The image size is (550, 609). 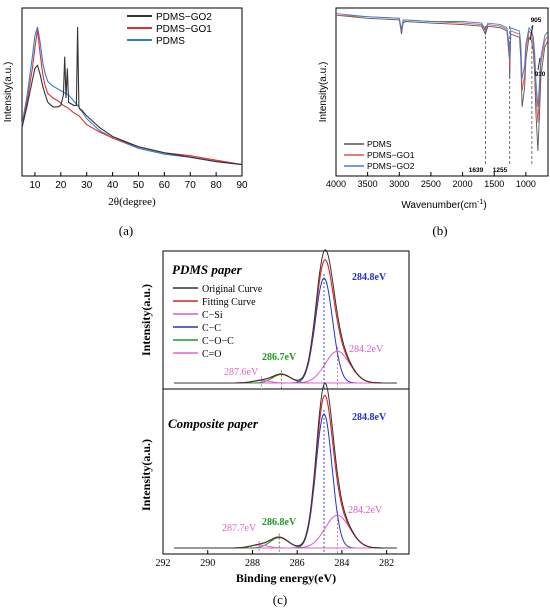 What do you see at coordinates (431, 184) in the screenshot?
I see `panel-b-tick-label: 2500` at bounding box center [431, 184].